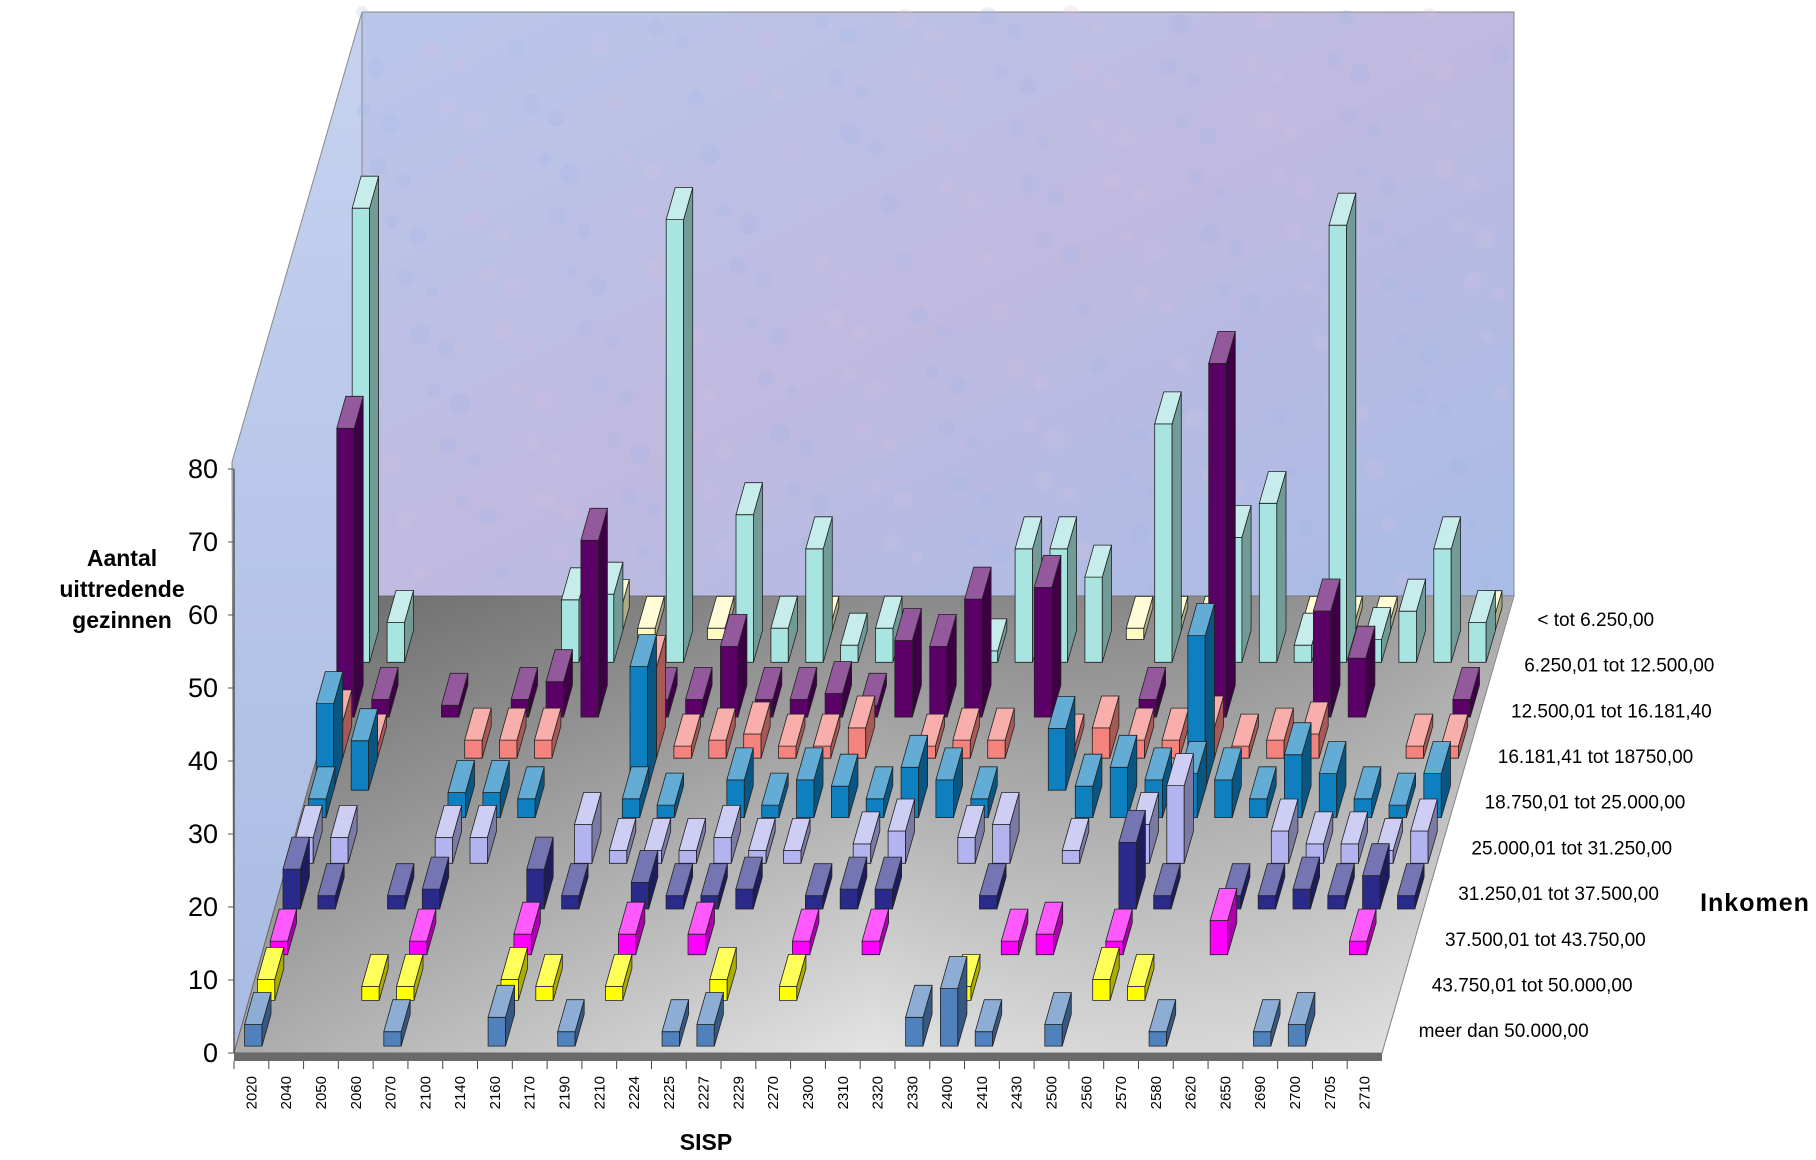 The width and height of the screenshot is (1816, 1160). Describe the element at coordinates (603, 613) in the screenshot. I see `bar-side-face` at that location.